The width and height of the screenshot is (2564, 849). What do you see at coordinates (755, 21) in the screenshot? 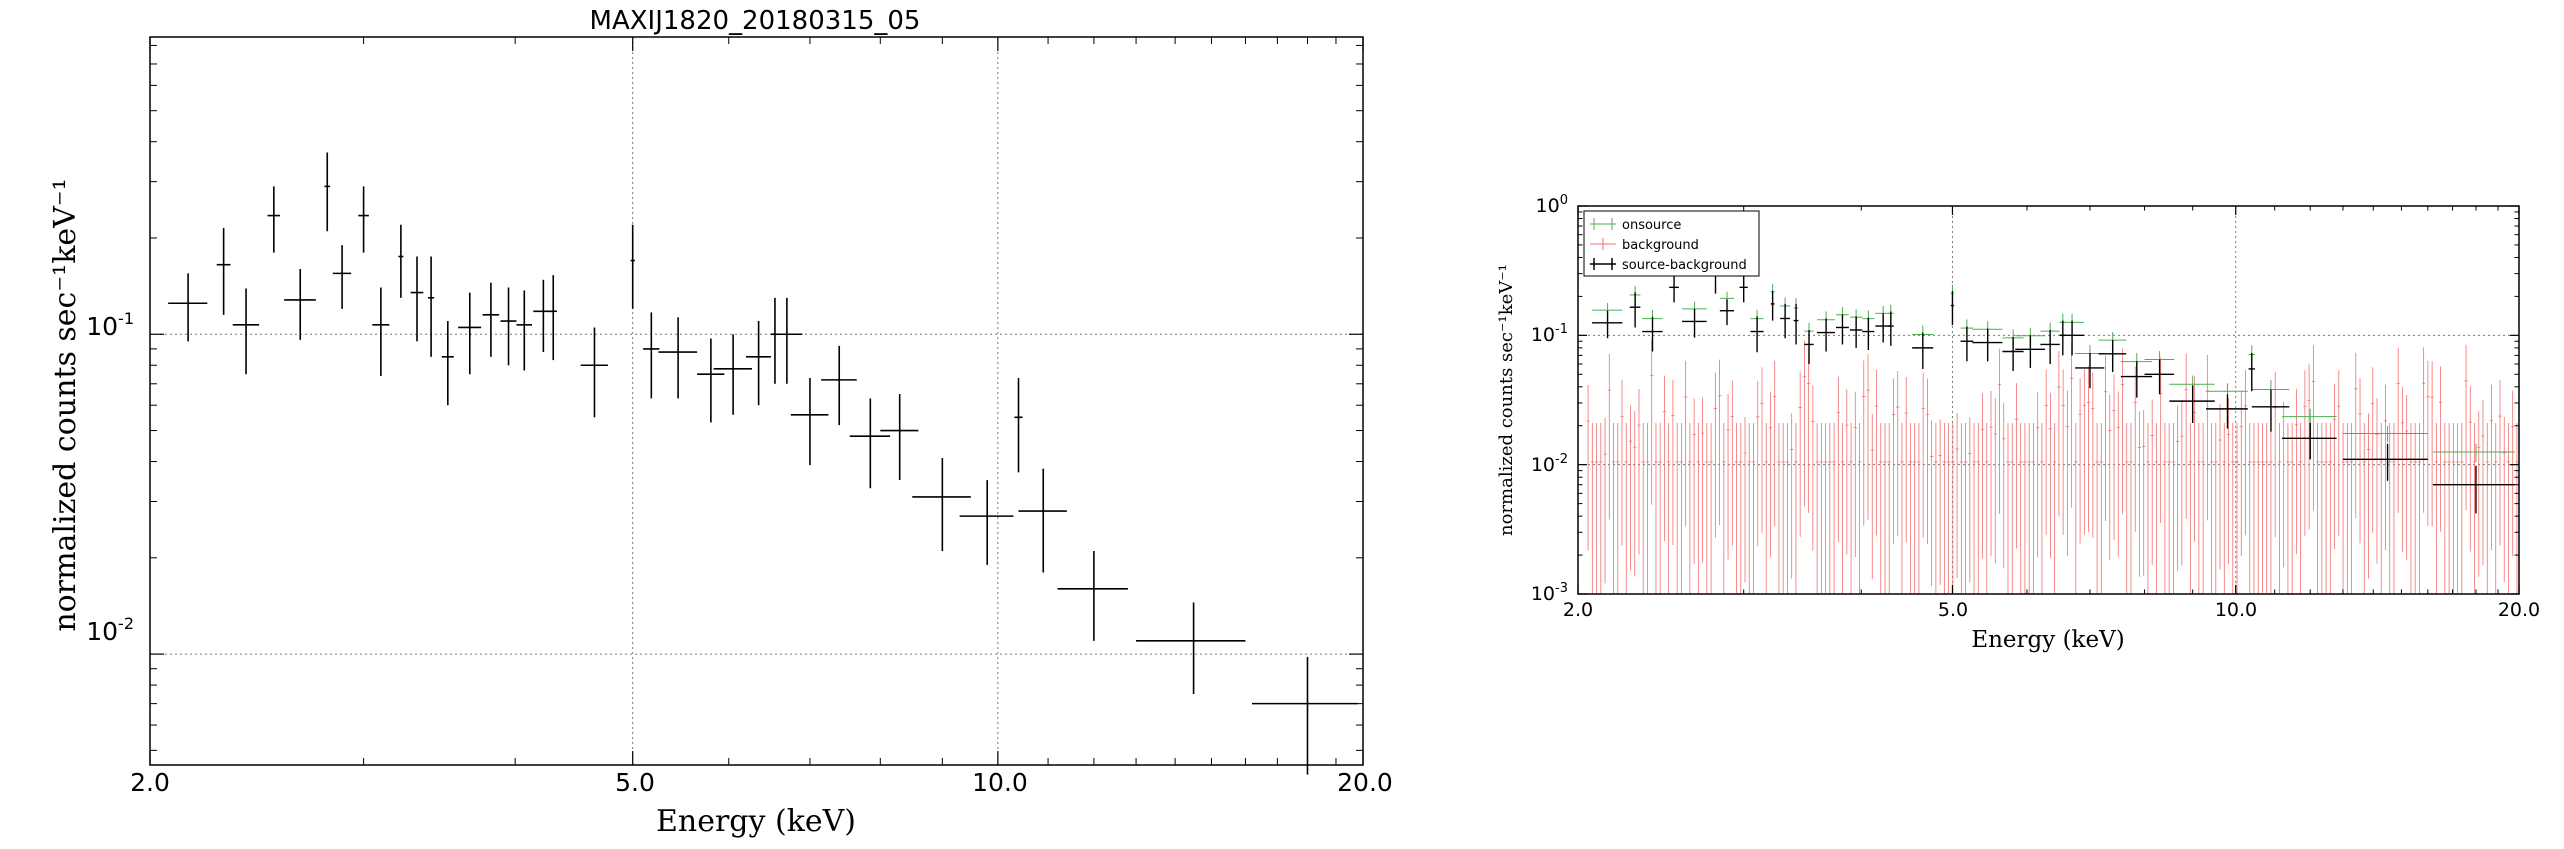
I see `chart-title: MAXIJ1820_20180315_05` at bounding box center [755, 21].